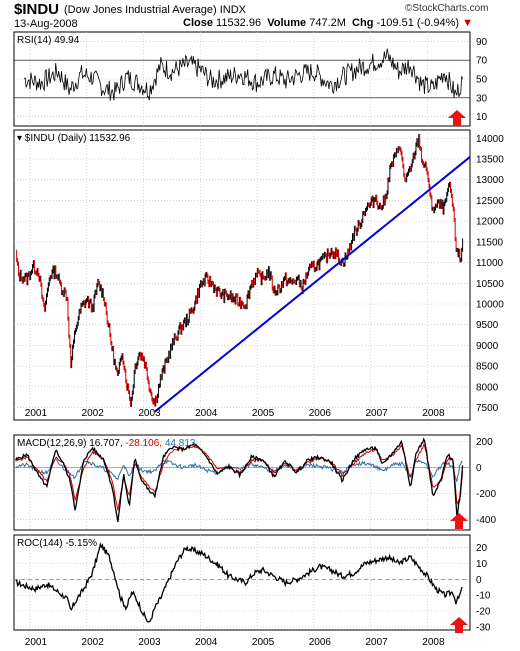 Image resolution: width=520 pixels, height=651 pixels. What do you see at coordinates (243, 74) in the screenshot?
I see `rsi-series-line` at bounding box center [243, 74].